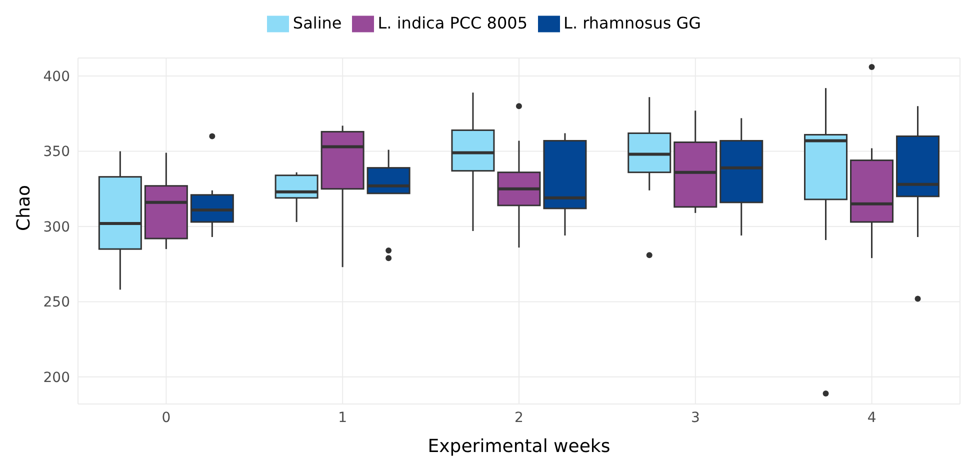 This screenshot has width=978, height=472. I want to click on x-tick-label: 4, so click(871, 418).